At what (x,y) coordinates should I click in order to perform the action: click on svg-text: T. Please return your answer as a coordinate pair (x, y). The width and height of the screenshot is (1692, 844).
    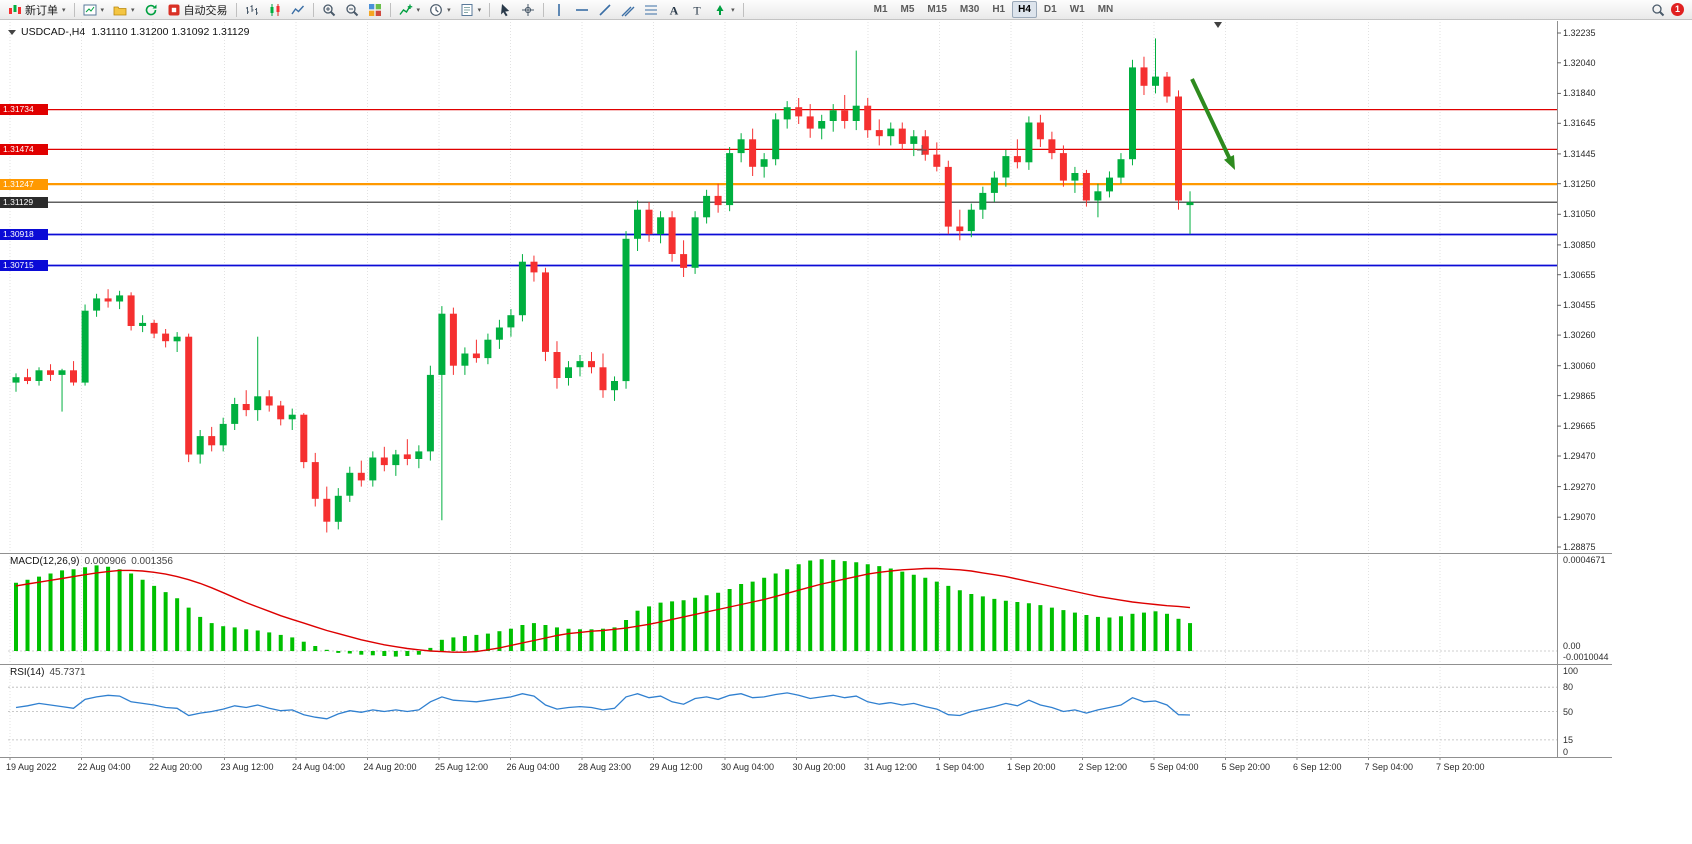
    Looking at the image, I should click on (697, 10).